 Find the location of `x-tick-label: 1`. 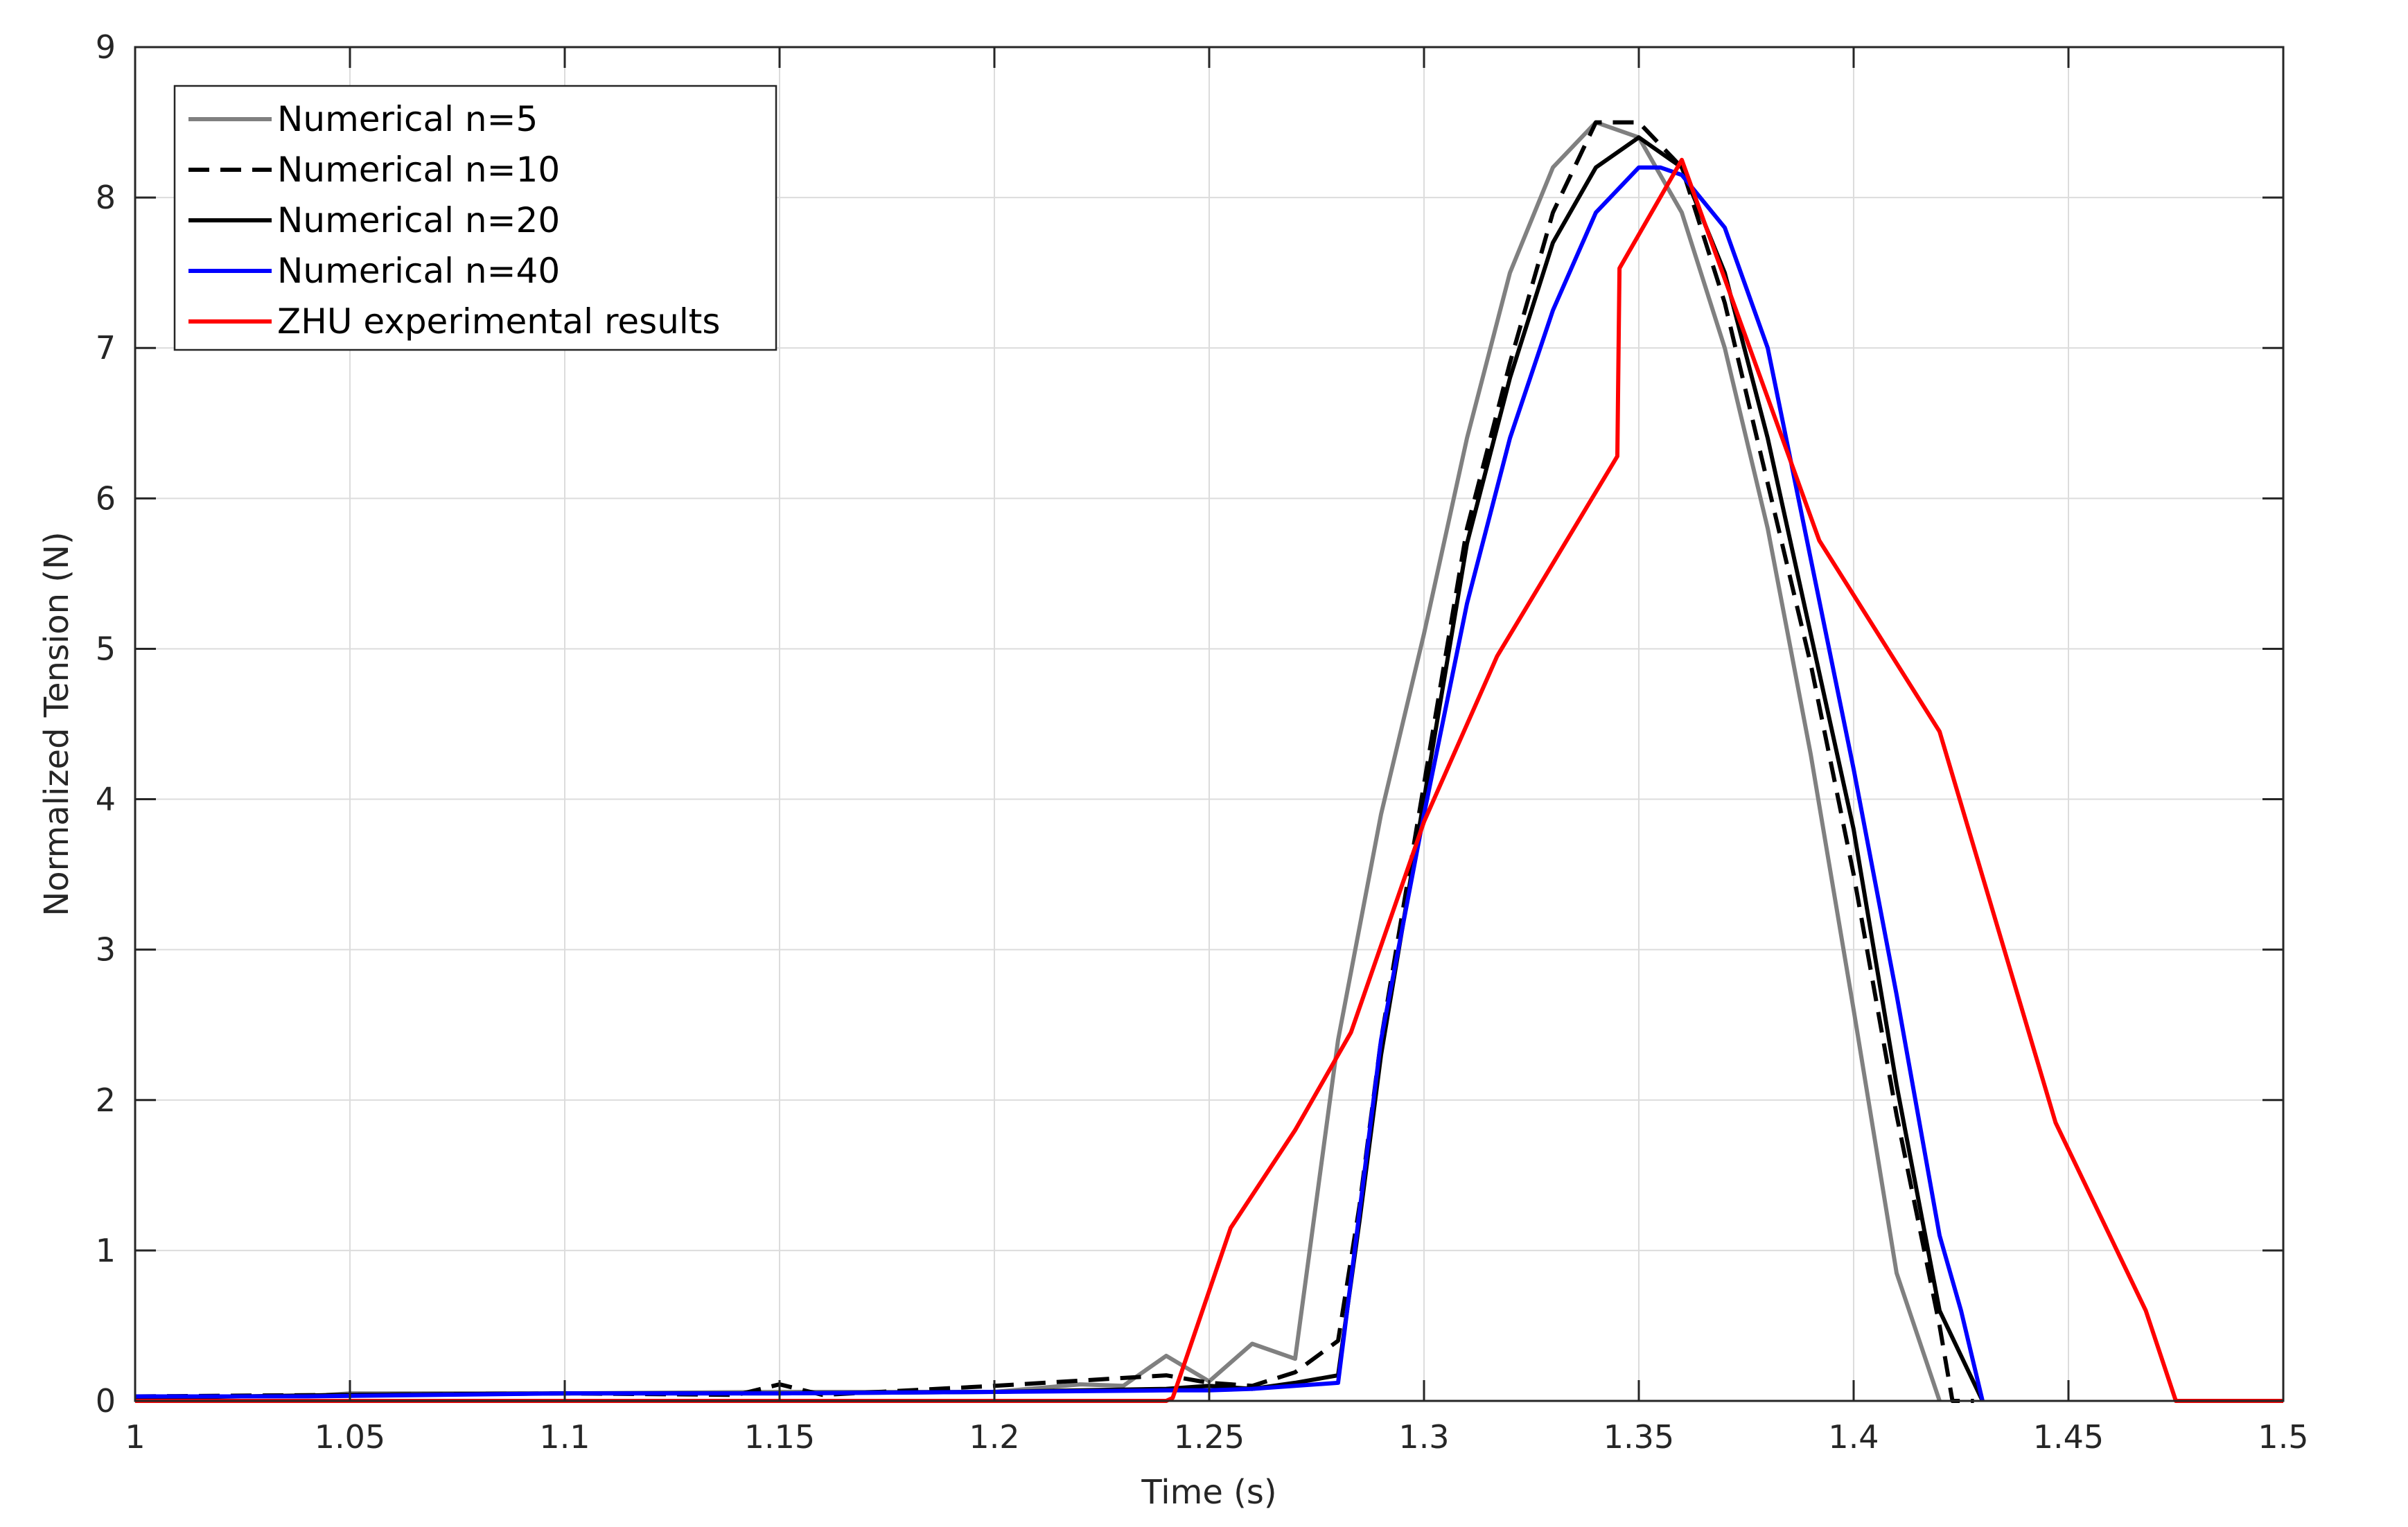

x-tick-label: 1 is located at coordinates (135, 1437).